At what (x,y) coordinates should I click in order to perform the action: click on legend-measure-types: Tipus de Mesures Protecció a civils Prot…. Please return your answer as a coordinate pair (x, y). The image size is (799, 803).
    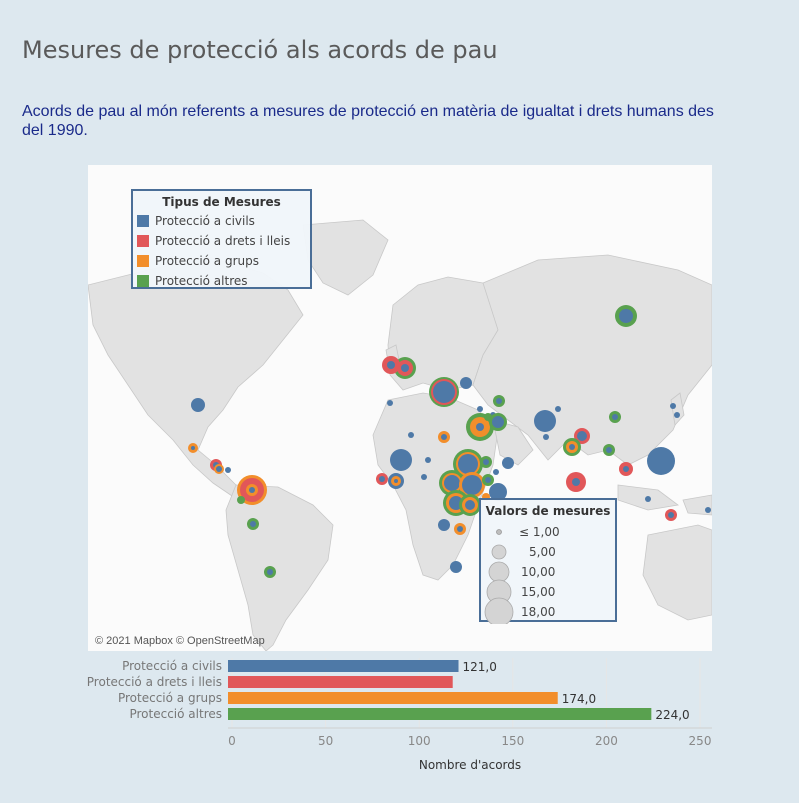
    Looking at the image, I should click on (221, 239).